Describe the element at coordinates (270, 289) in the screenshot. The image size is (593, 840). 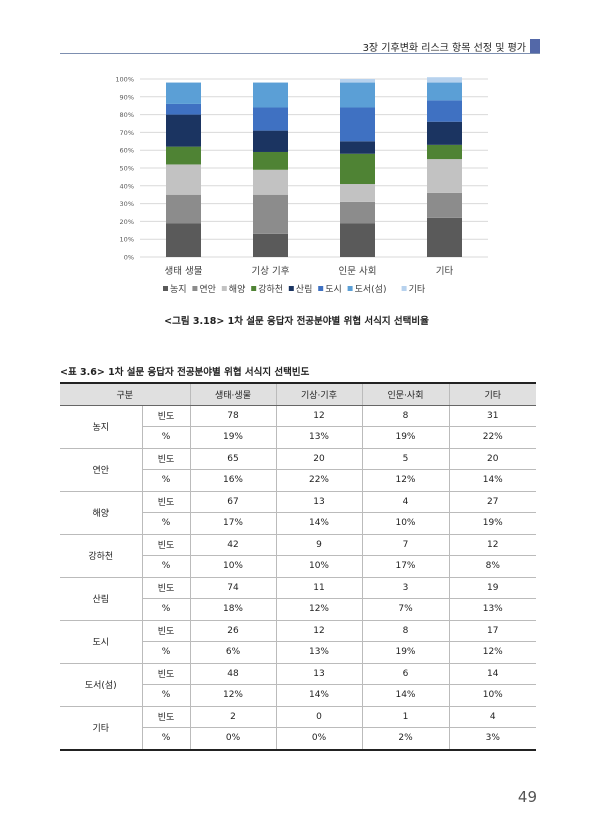
I see `legend-label: 강하천` at that location.